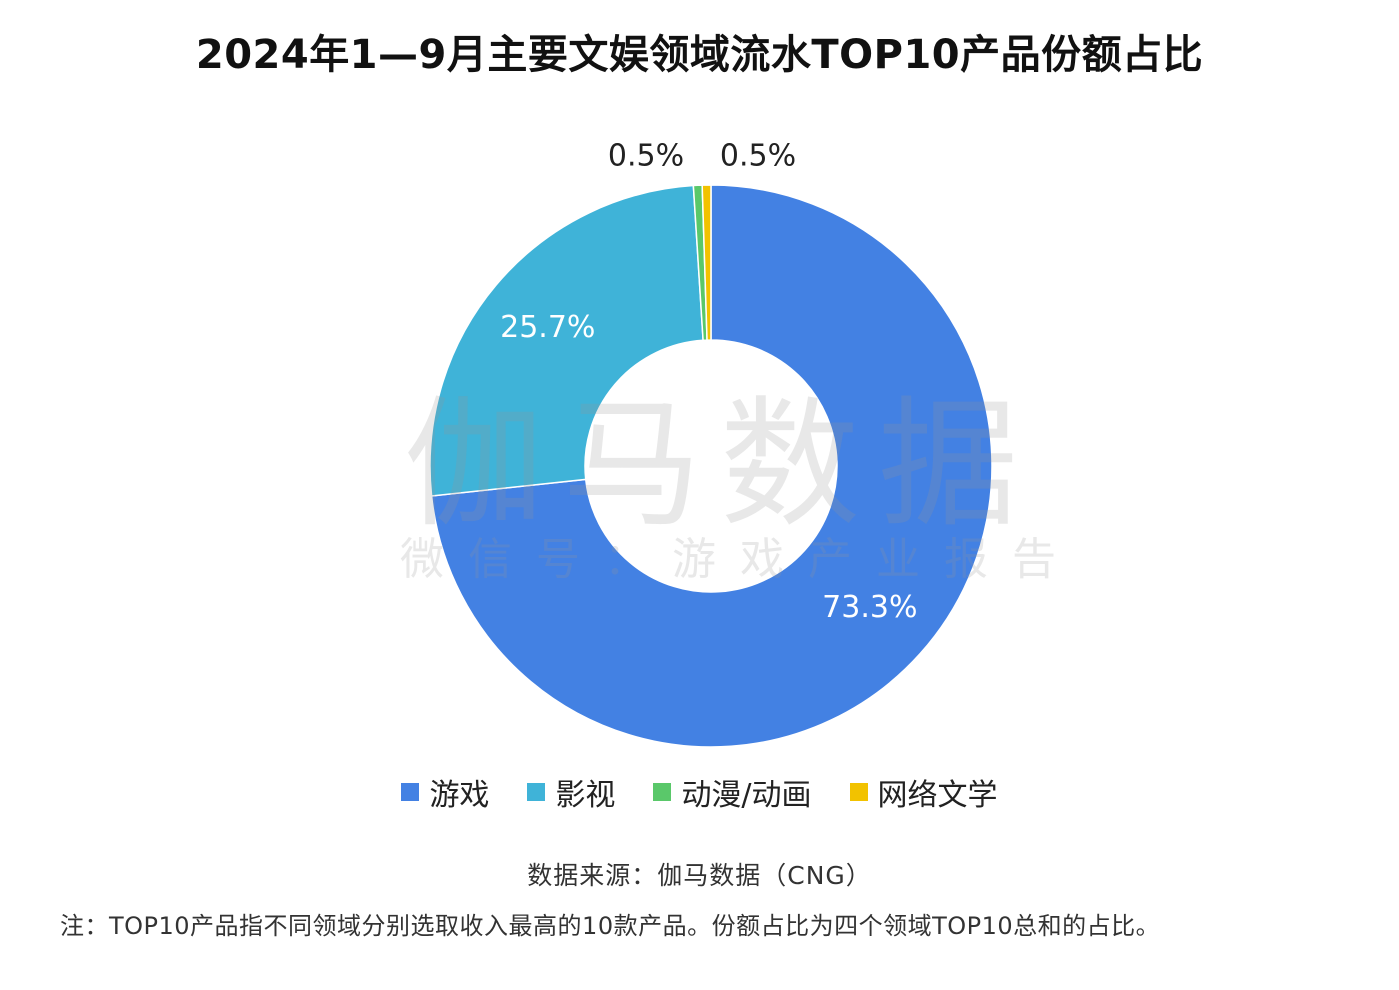  I want to click on legend-swatch-web-literature, so click(858, 792).